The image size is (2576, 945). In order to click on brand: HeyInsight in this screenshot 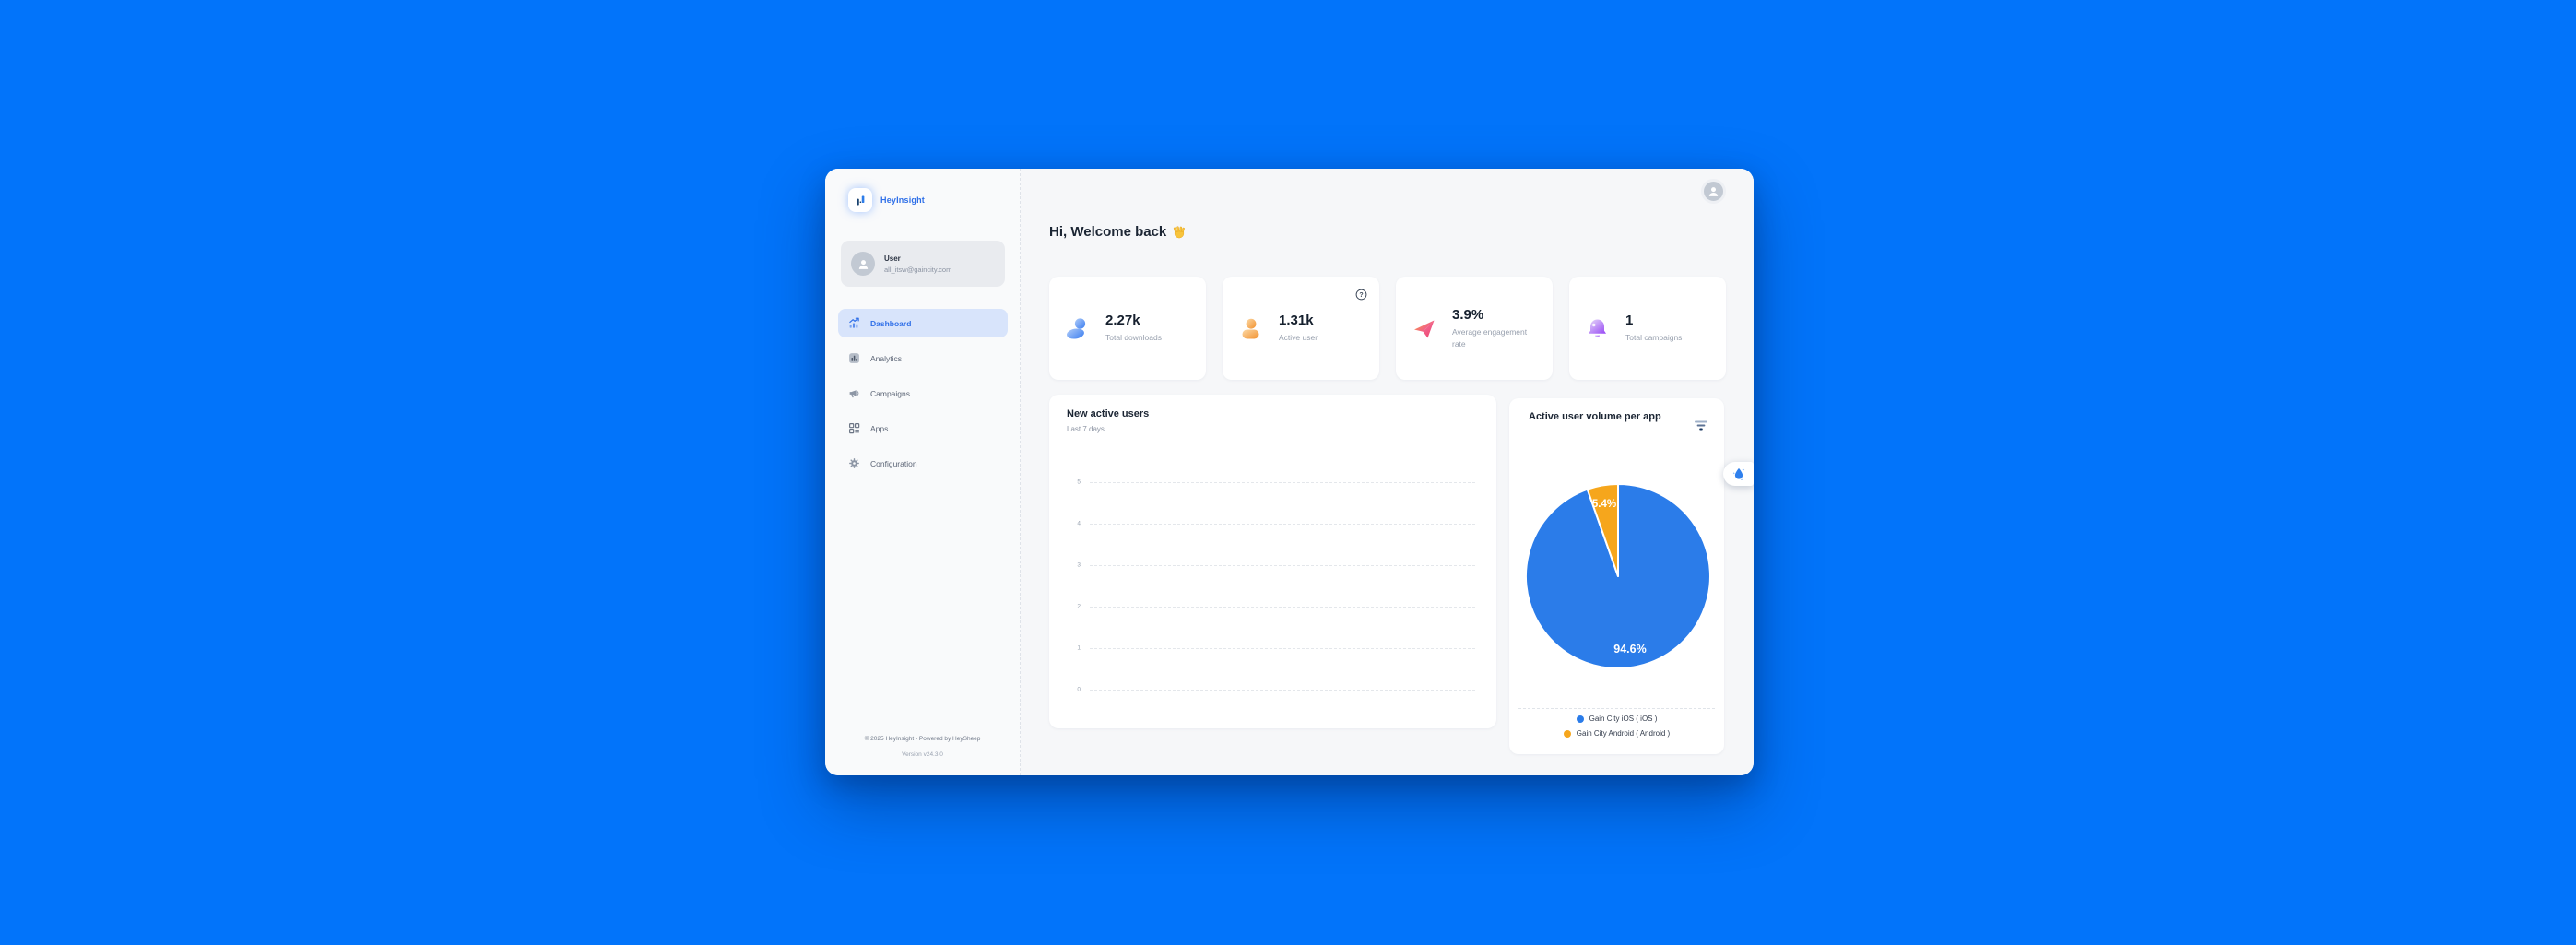, I will do `click(886, 200)`.